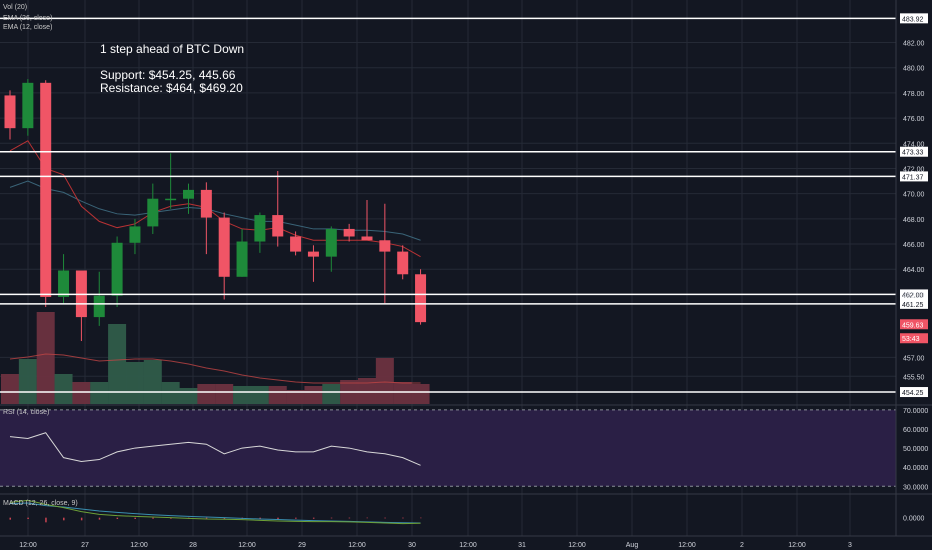 The width and height of the screenshot is (932, 550). I want to click on y-tick-label: 468.00, so click(914, 220).